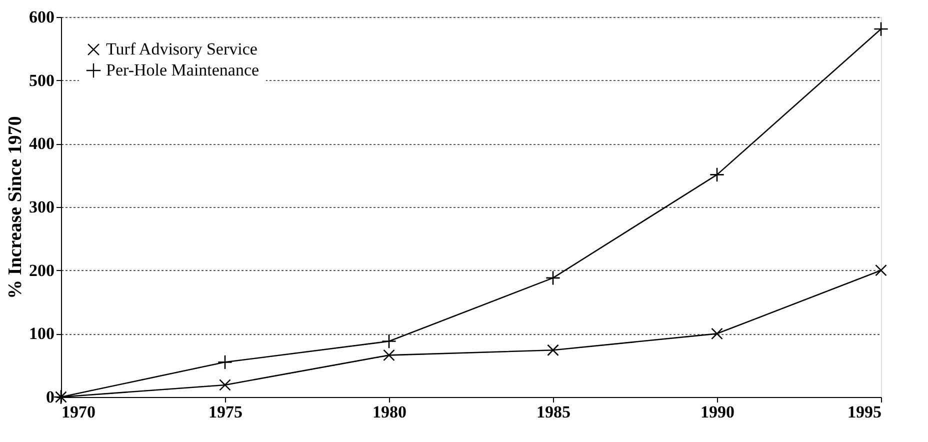 Image resolution: width=928 pixels, height=442 pixels. I want to click on x-tick-label: 1975, so click(225, 412).